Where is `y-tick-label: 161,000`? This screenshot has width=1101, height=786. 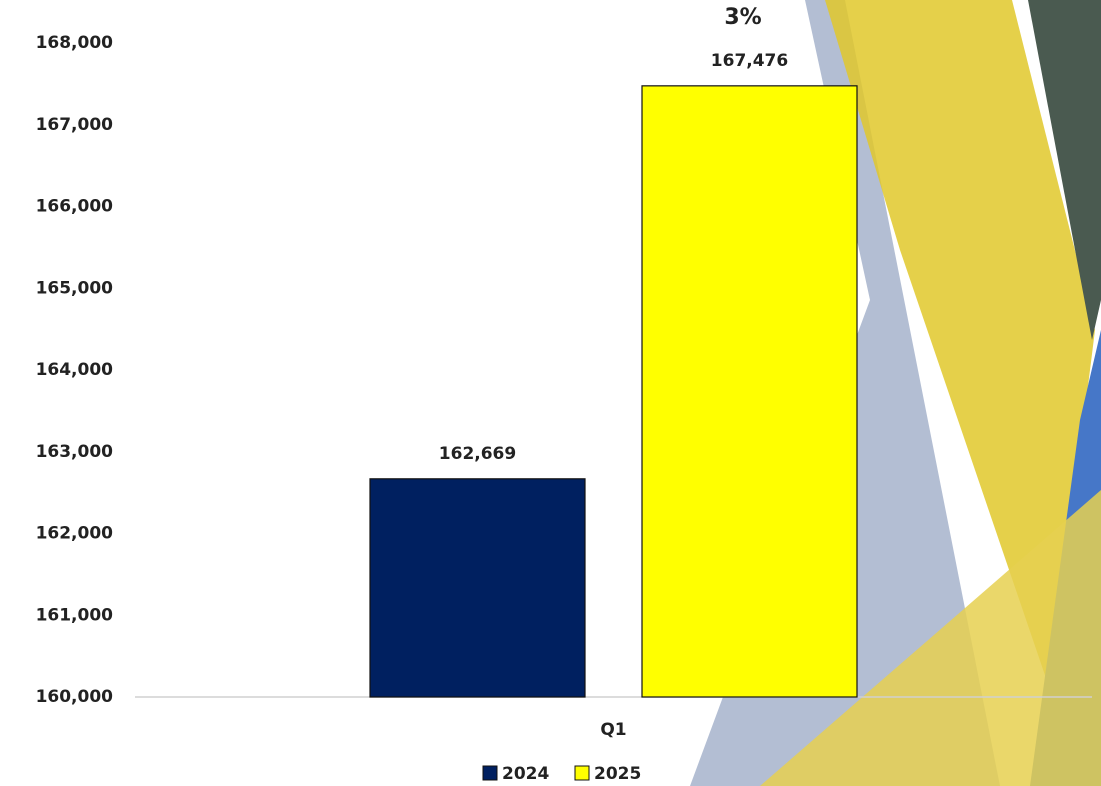
y-tick-label: 161,000 is located at coordinates (75, 615).